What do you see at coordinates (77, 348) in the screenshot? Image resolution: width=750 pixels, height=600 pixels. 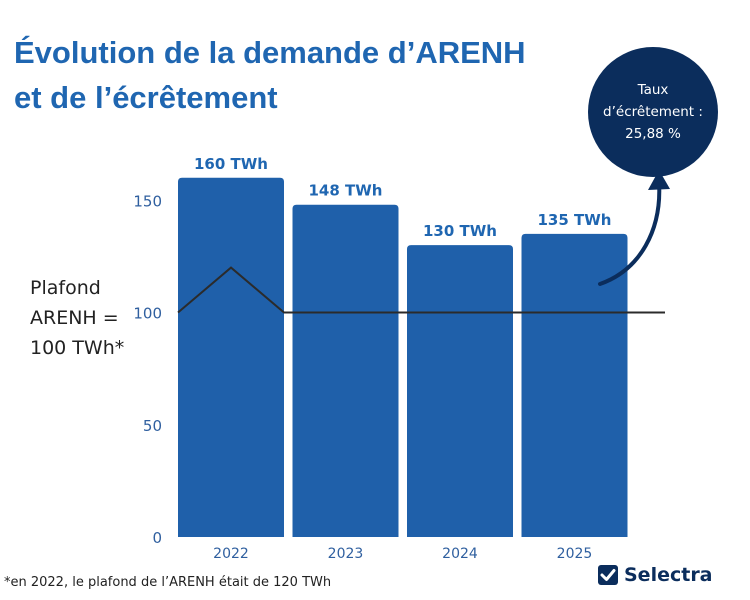 I see `cap-annotation-line-3: 100 TWh*` at bounding box center [77, 348].